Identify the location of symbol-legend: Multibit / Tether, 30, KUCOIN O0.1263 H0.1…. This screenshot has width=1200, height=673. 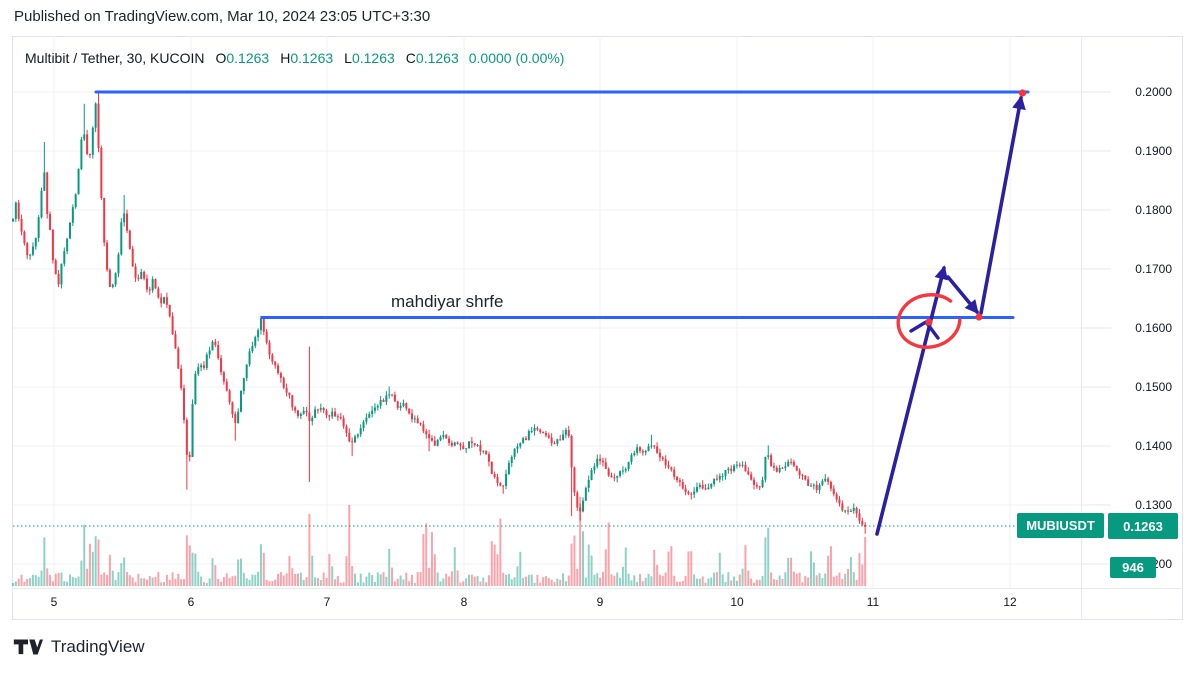
(294, 58).